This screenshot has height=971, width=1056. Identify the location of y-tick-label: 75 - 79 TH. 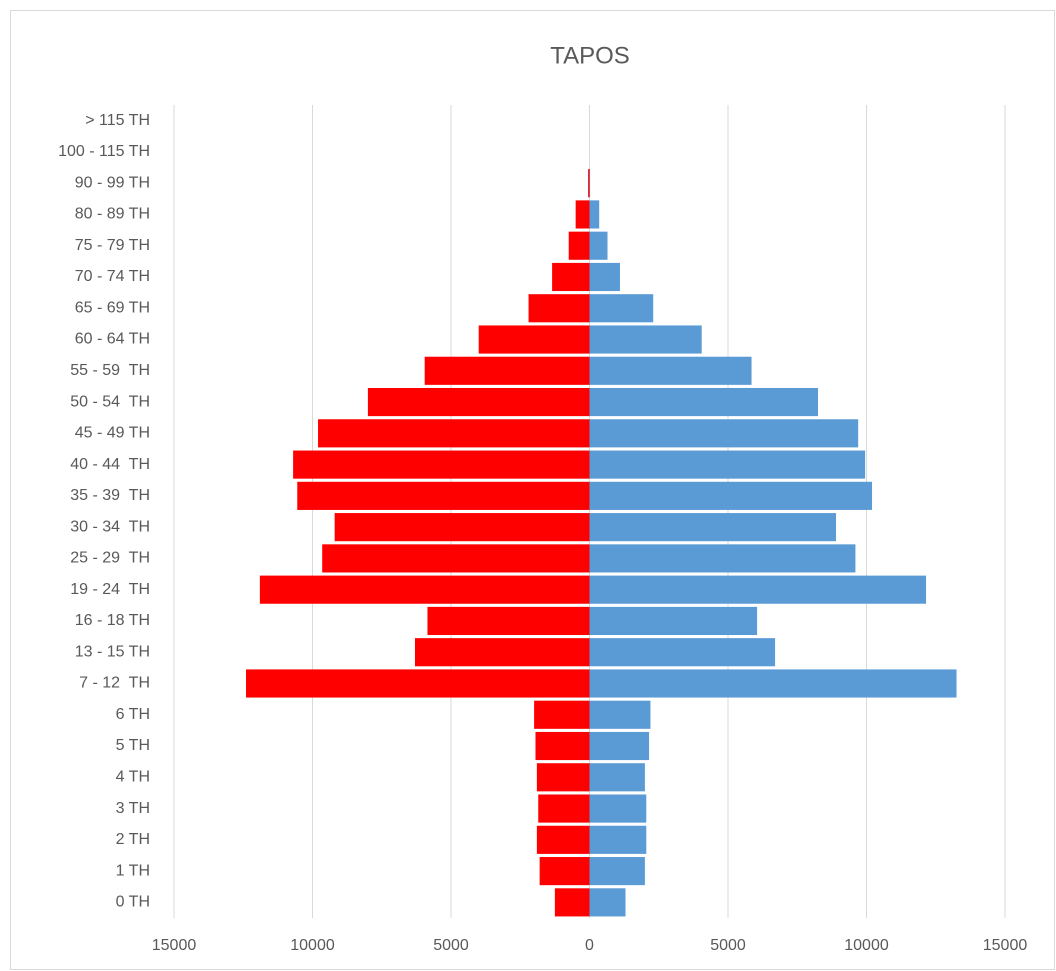
(112, 245).